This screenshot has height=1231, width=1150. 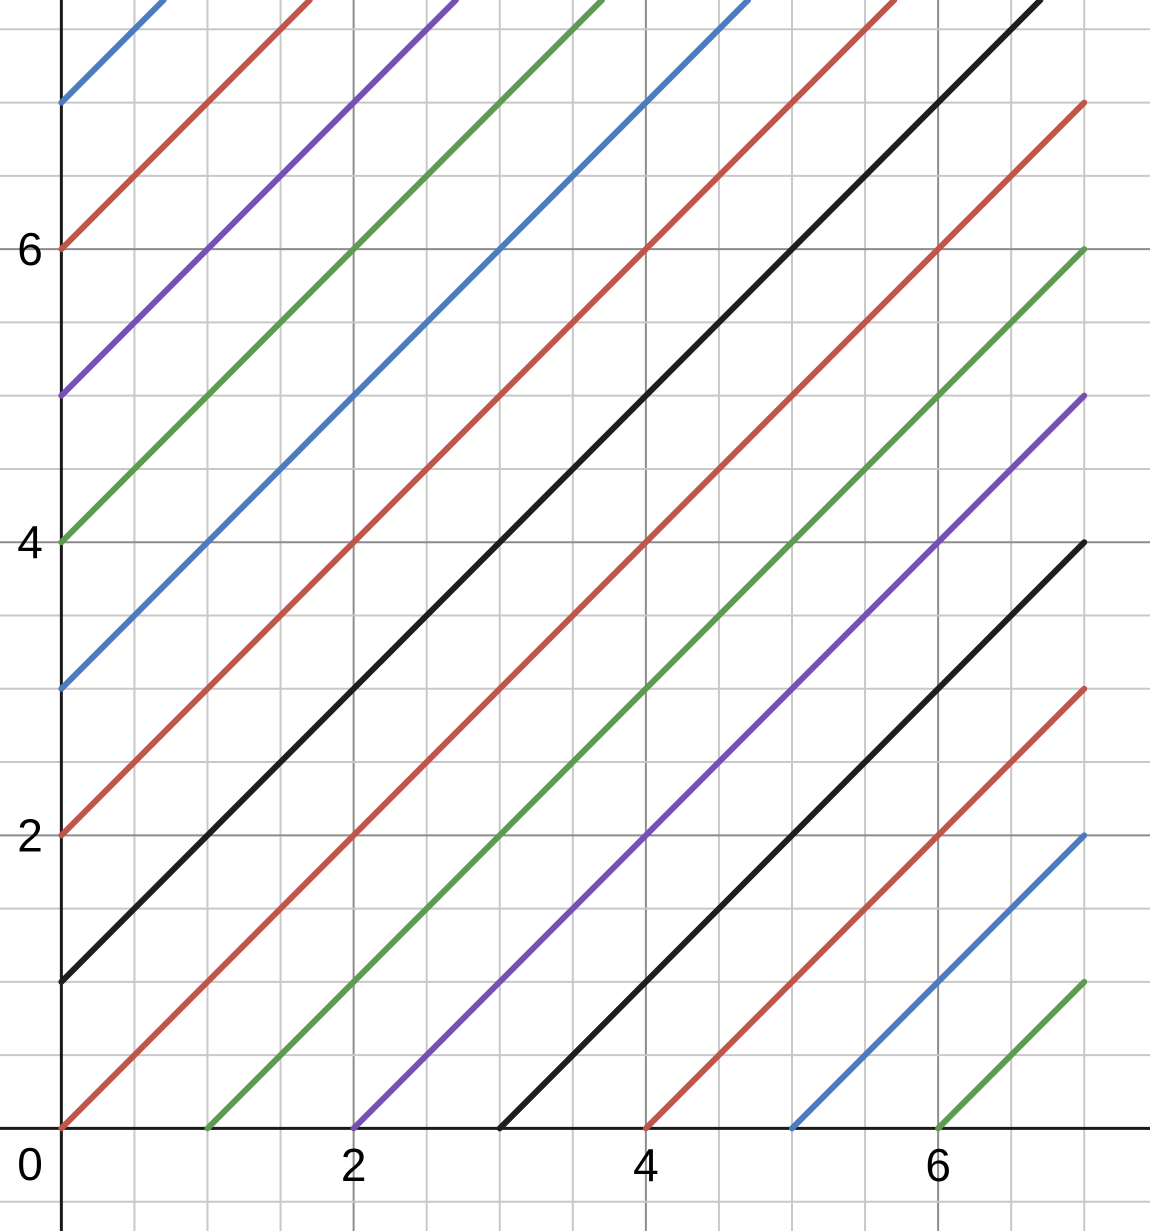 What do you see at coordinates (938, 1165) in the screenshot?
I see `x-tick-label: 6` at bounding box center [938, 1165].